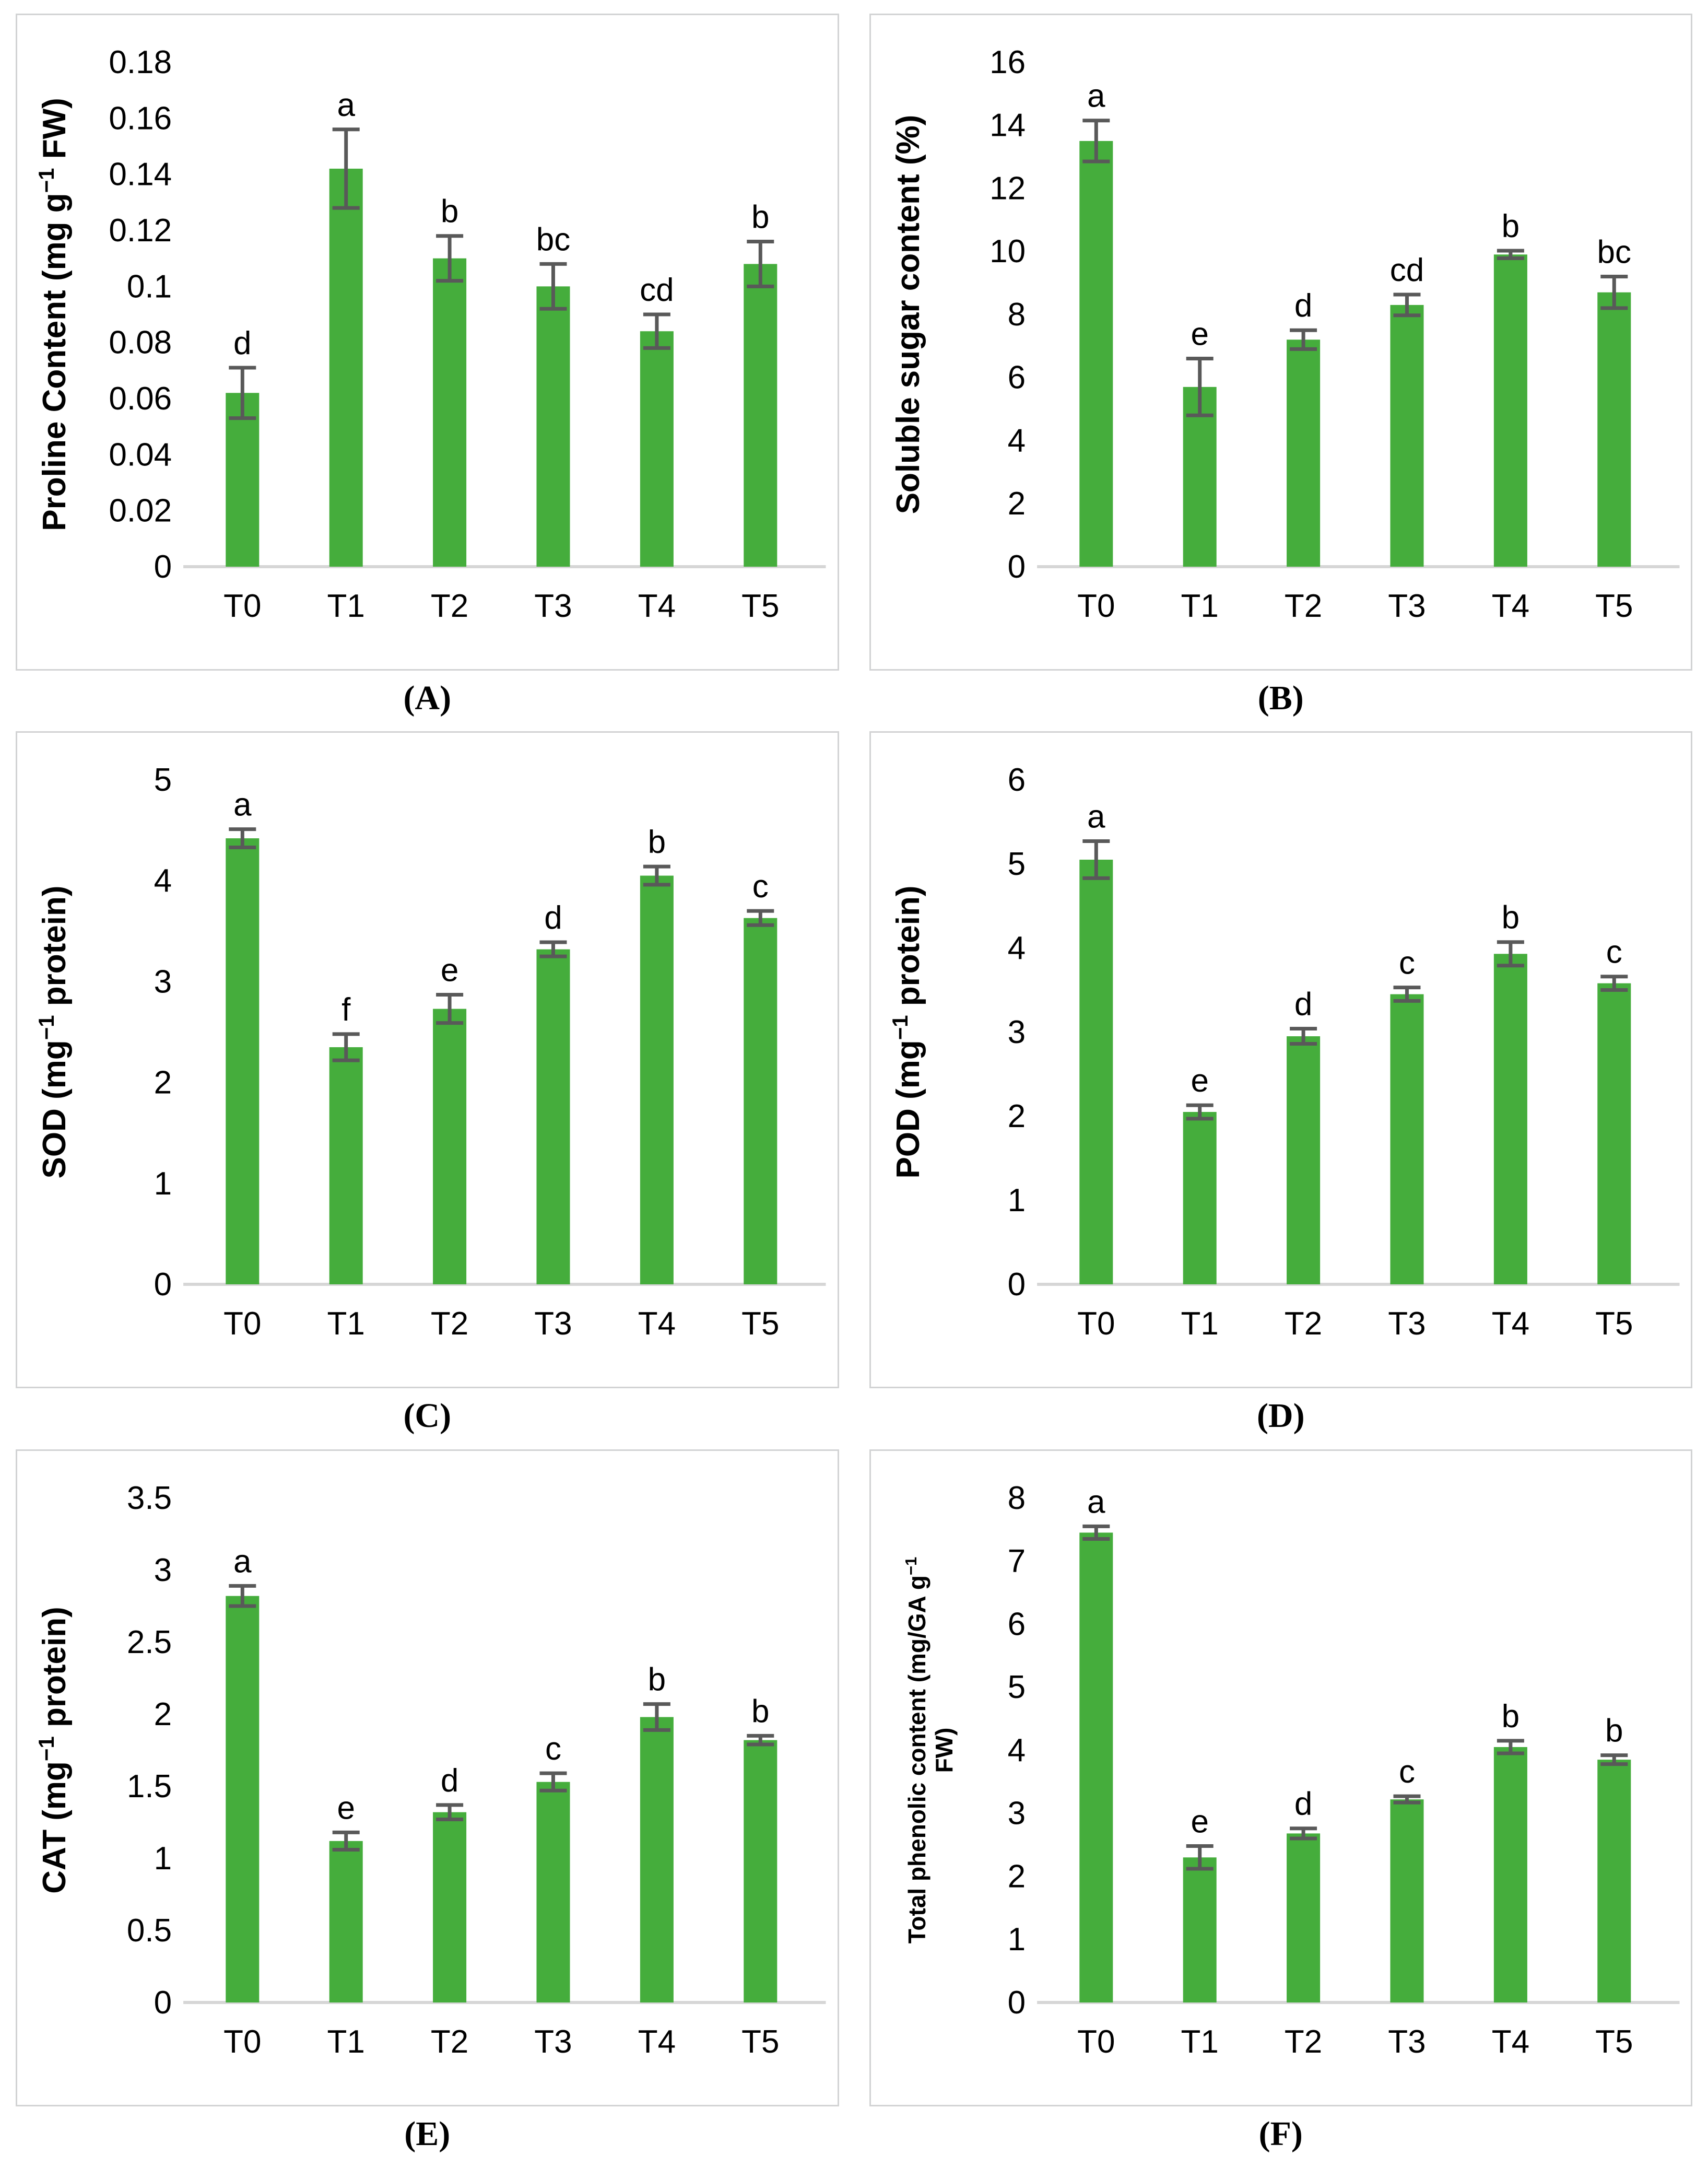 The width and height of the screenshot is (1708, 2167). I want to click on chart-E-ytick-1: 1, so click(163, 1859).